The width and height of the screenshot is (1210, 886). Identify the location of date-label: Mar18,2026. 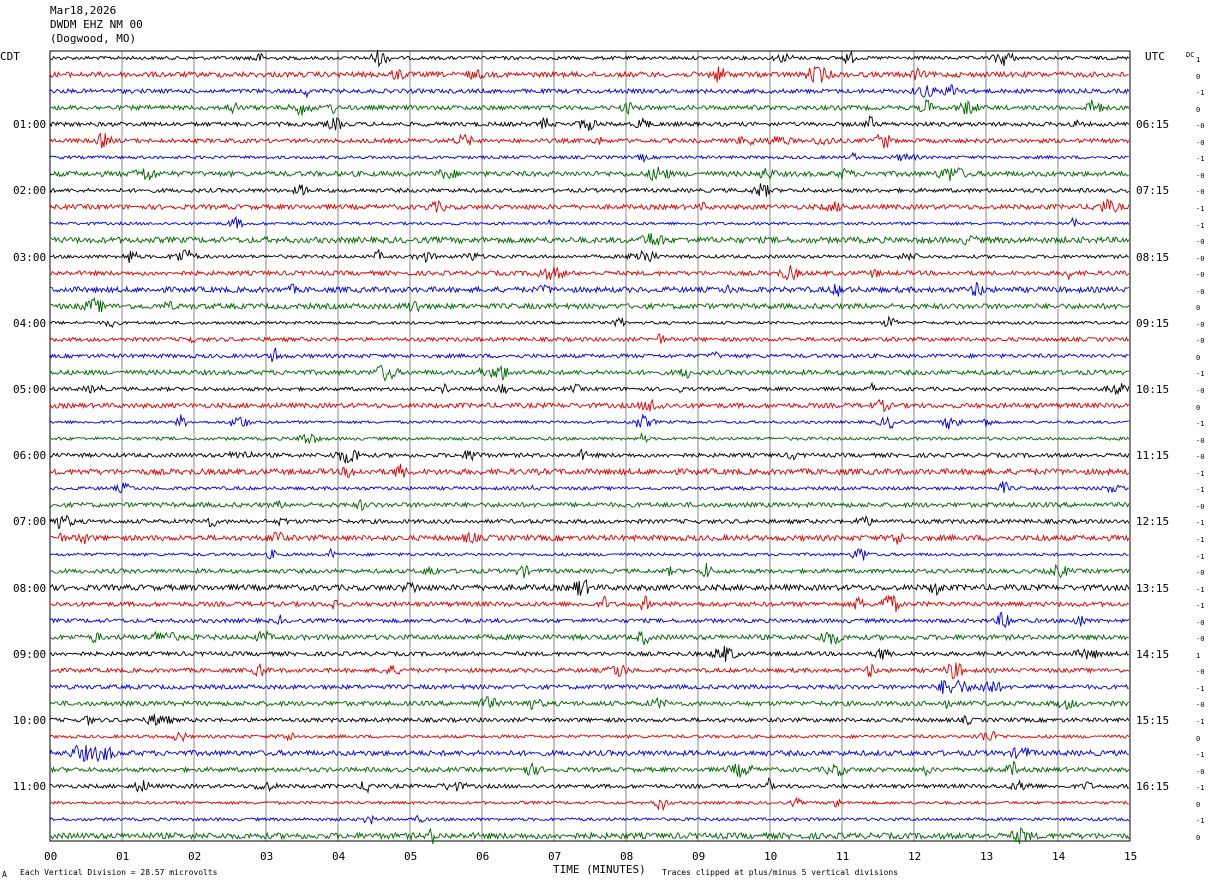
(83, 10).